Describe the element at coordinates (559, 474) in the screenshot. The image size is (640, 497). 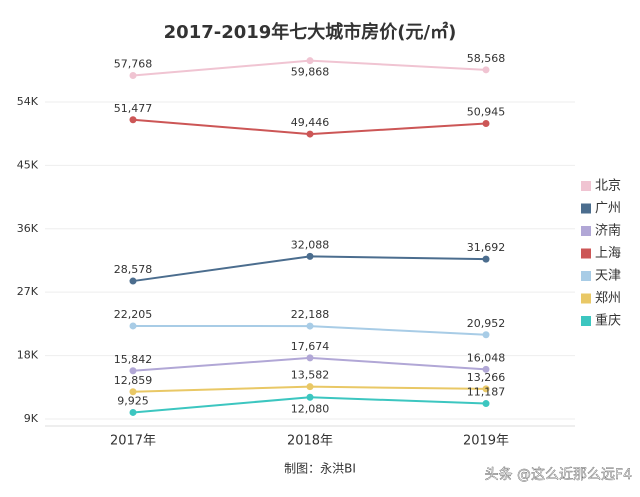
I see `watermark: 头条 @这么近那么远F4` at that location.